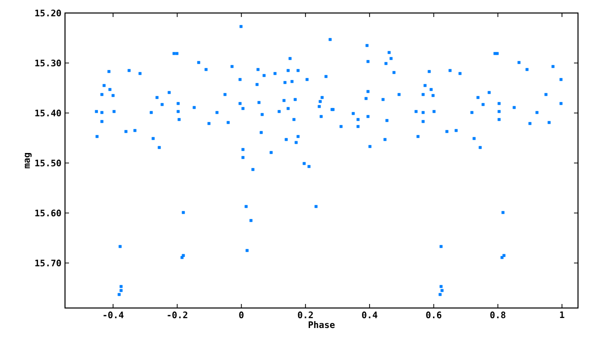 Image resolution: width=600 pixels, height=350 pixels. What do you see at coordinates (370, 315) in the screenshot?
I see `x-tick-label: 0.4` at bounding box center [370, 315].